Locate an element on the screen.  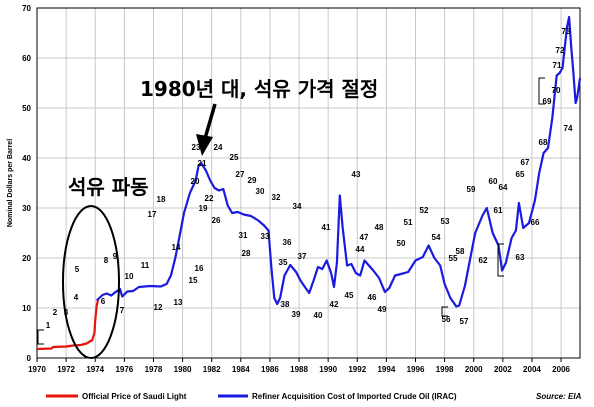
annotation-label: 6 is located at coordinates (103, 301).